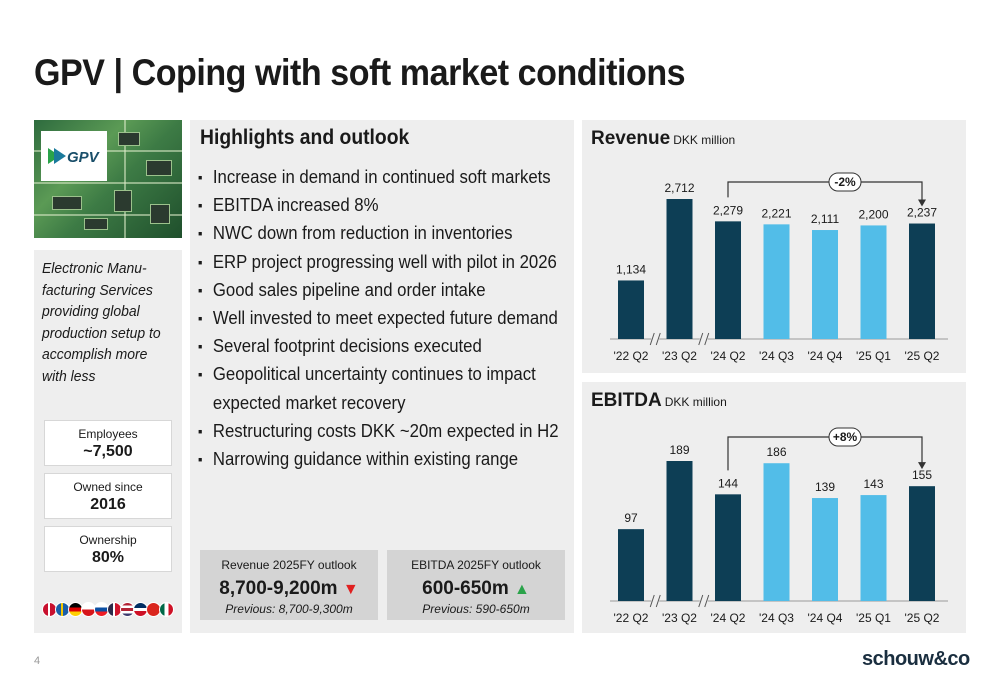 This screenshot has width=1000, height=685. What do you see at coordinates (631, 269) in the screenshot?
I see `data-label-0: 1,134` at bounding box center [631, 269].